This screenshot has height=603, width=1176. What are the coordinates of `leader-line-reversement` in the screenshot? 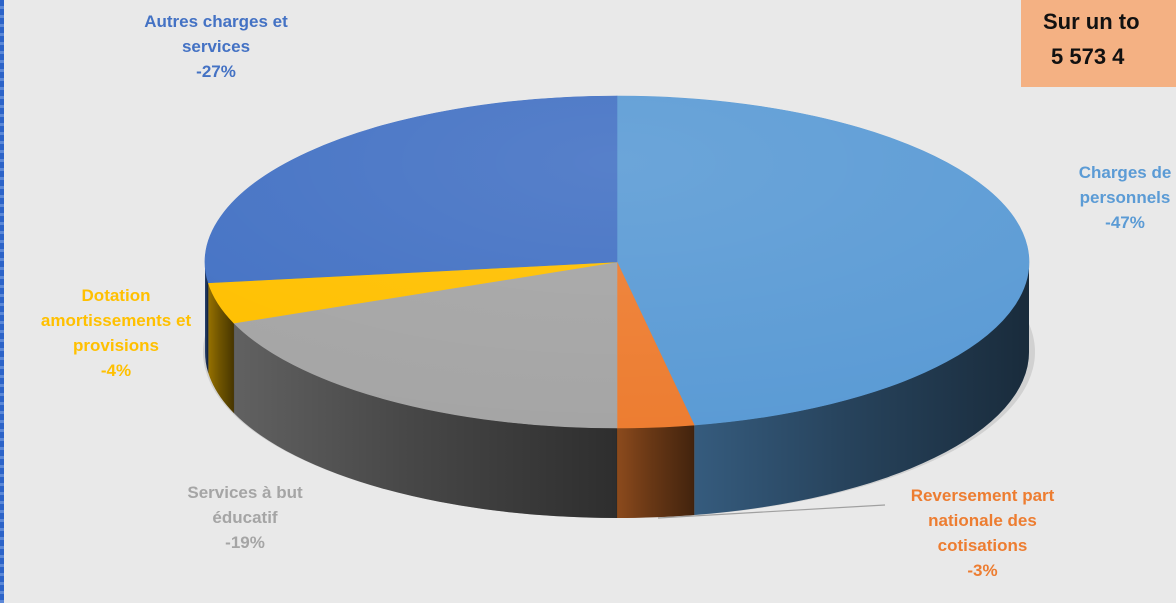 It's located at (771, 511).